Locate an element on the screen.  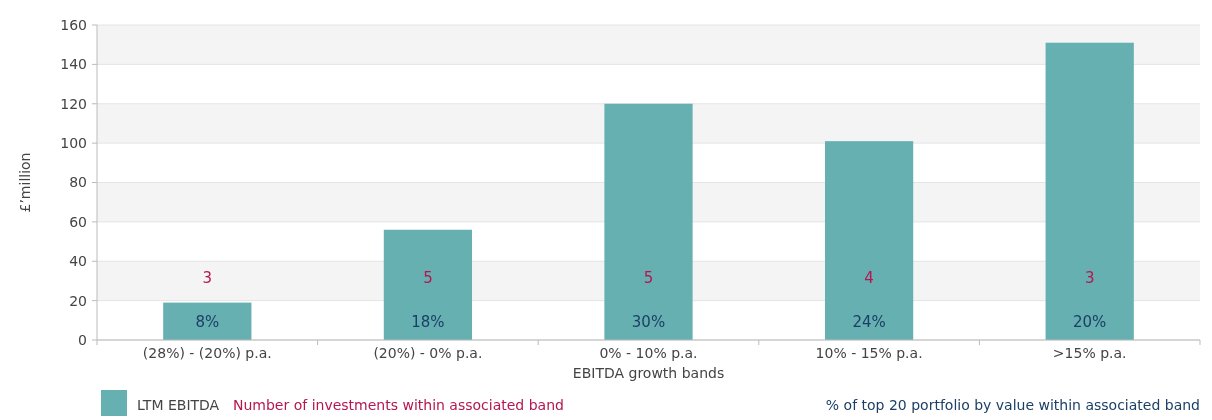
y-tick-label: 20 is located at coordinates (78, 300).